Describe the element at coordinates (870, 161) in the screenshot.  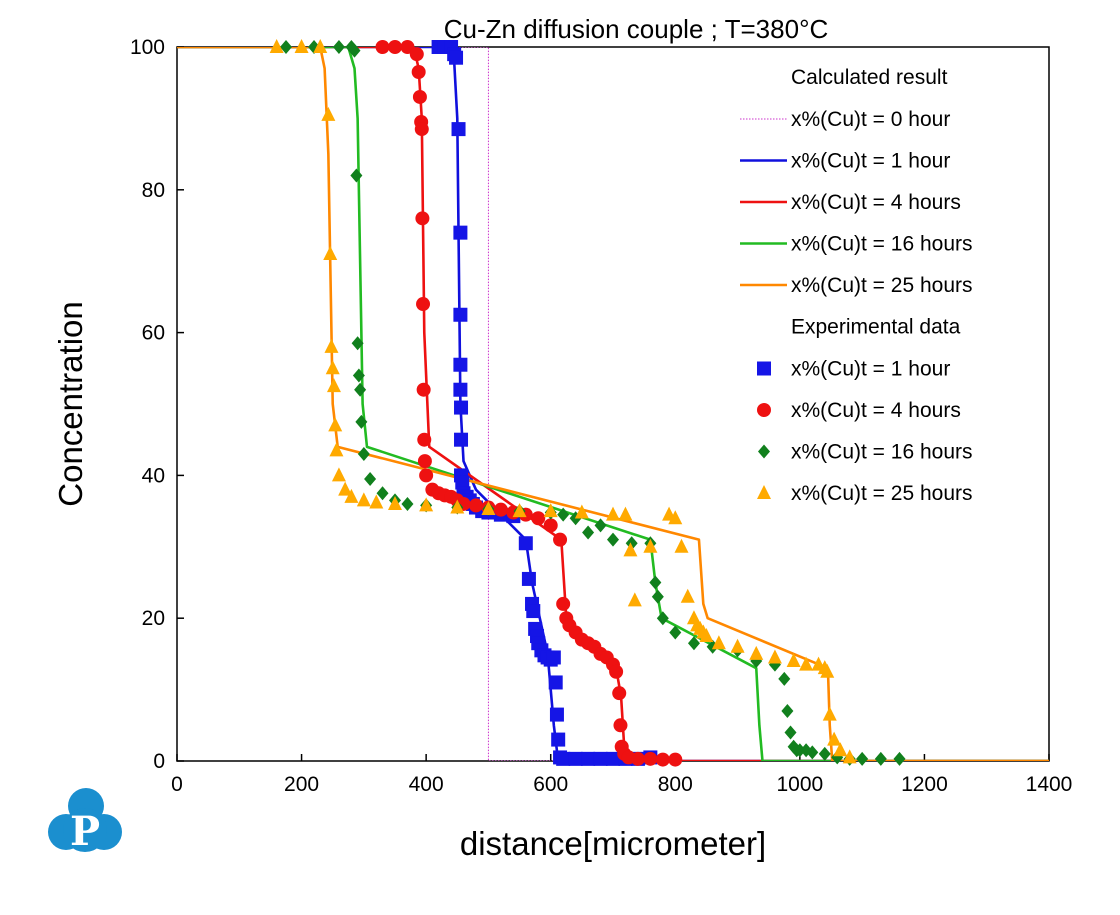
I see `legend-label-calculated-1: x%(Cu)t = 1 hour` at that location.